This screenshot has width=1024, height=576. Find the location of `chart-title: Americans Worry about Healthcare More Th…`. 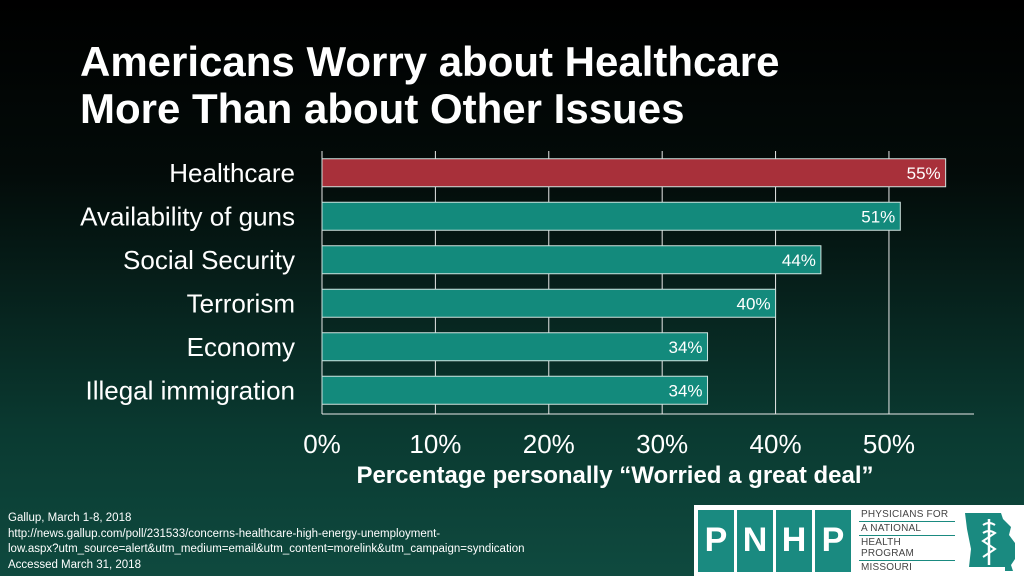

chart-title: Americans Worry about Healthcare More Th… is located at coordinates (429, 85).